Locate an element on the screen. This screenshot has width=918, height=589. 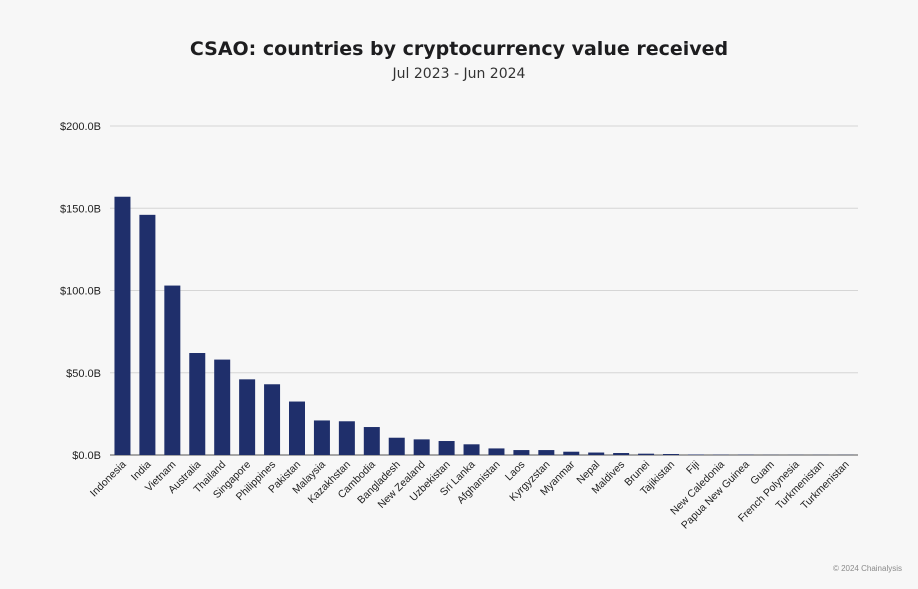
chart-subtitle: Jul 2023 - Jun 2024 is located at coordinates (459, 74).